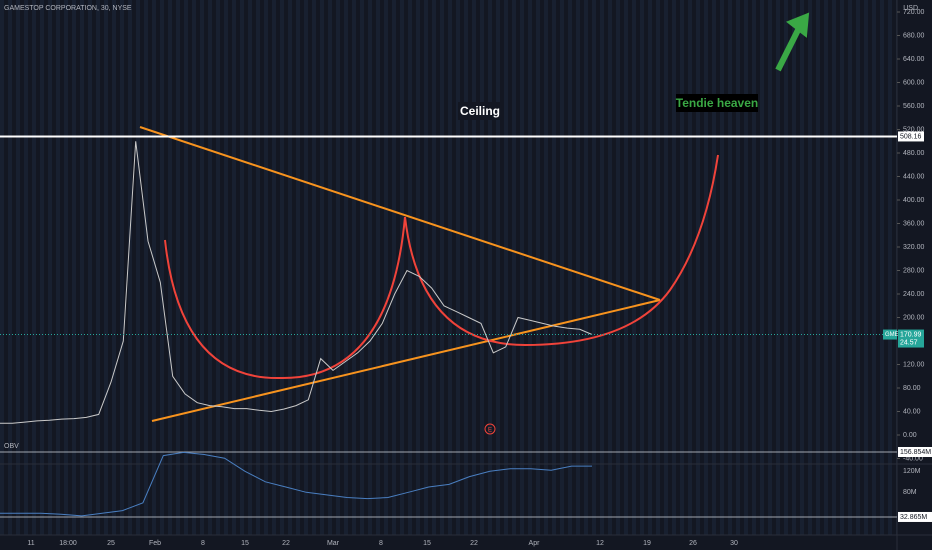  I want to click on price-tick-label: 560.00, so click(914, 106).